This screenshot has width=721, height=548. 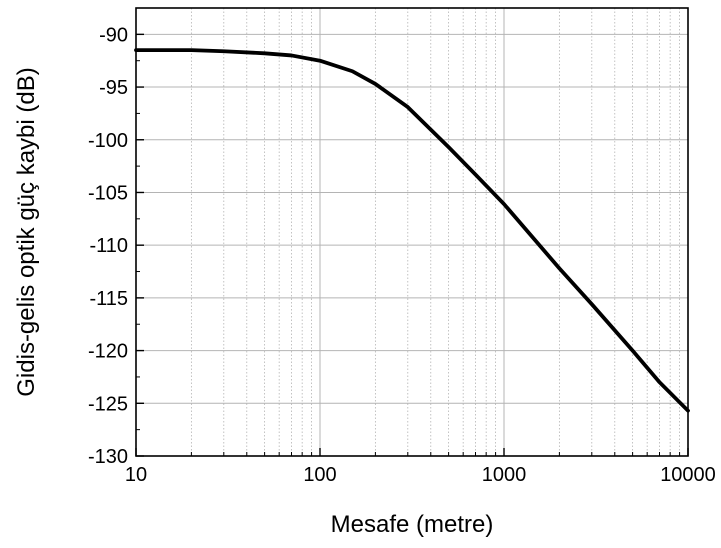 What do you see at coordinates (108, 404) in the screenshot?
I see `y-tick-label: -125` at bounding box center [108, 404].